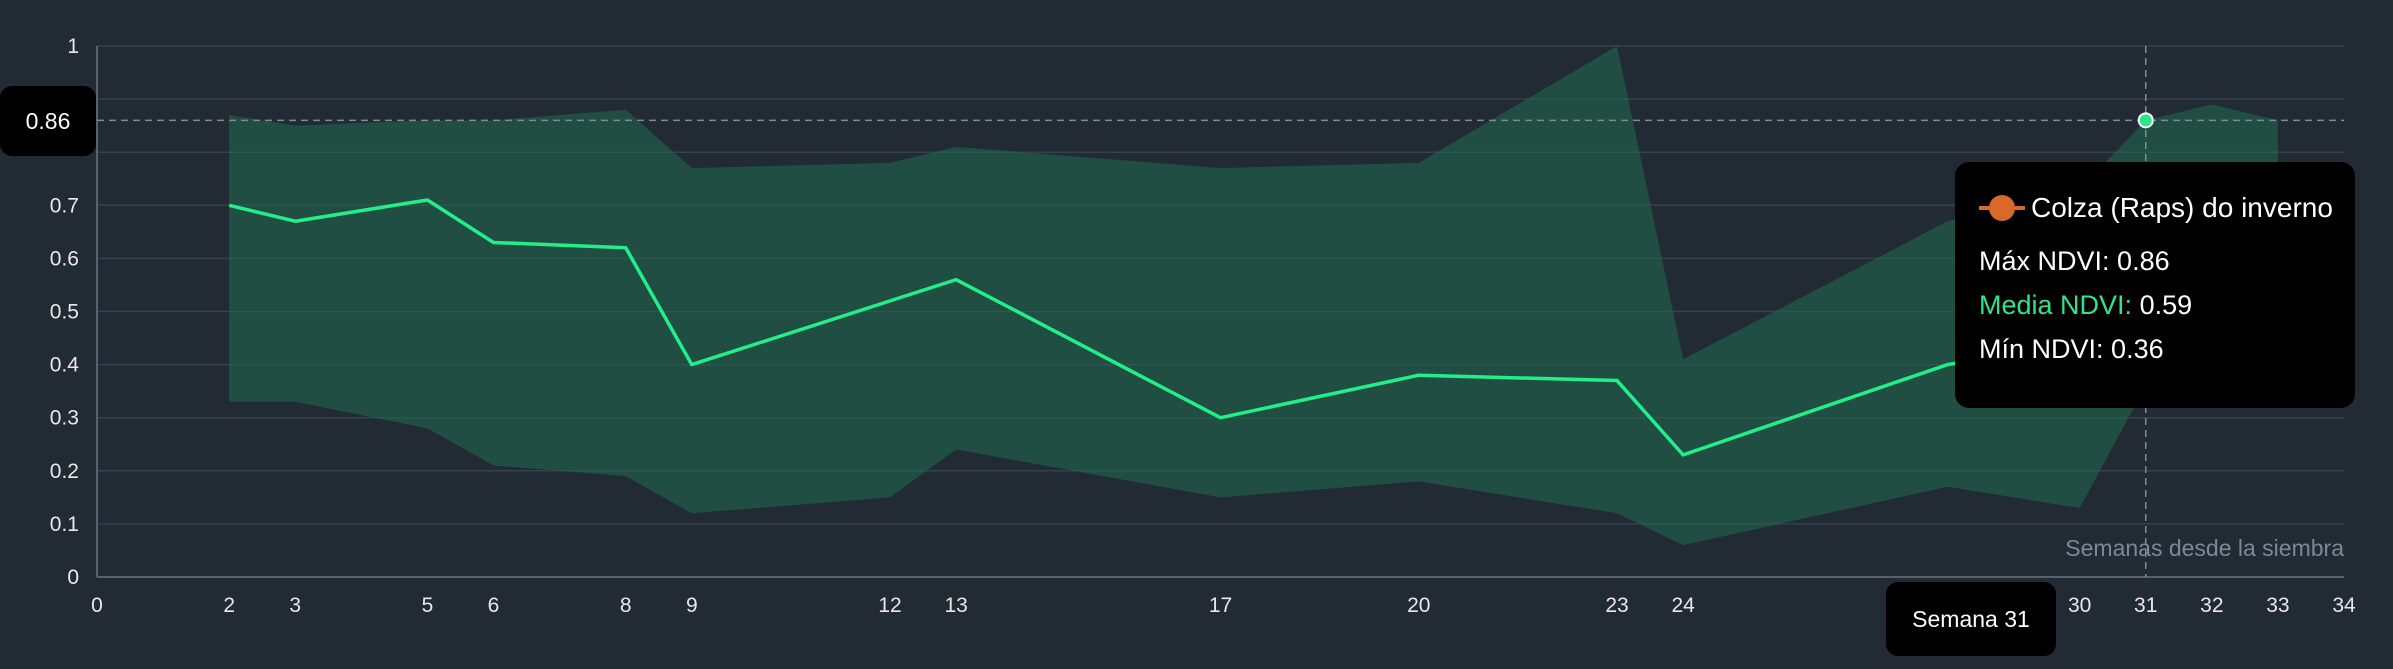 The height and width of the screenshot is (669, 2393). What do you see at coordinates (48, 121) in the screenshot?
I see `crosshair-y-value-badge: 0.86` at bounding box center [48, 121].